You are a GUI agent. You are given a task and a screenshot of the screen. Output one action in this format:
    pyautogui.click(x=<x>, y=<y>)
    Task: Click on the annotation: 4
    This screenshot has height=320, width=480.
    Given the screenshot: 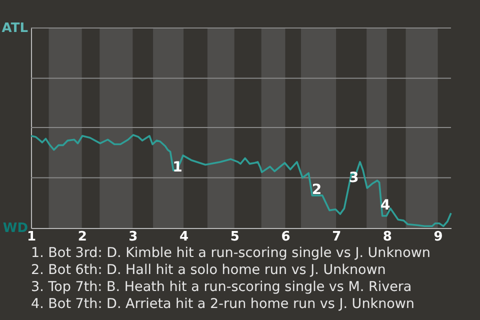 What is the action you would take?
    pyautogui.click(x=385, y=206)
    